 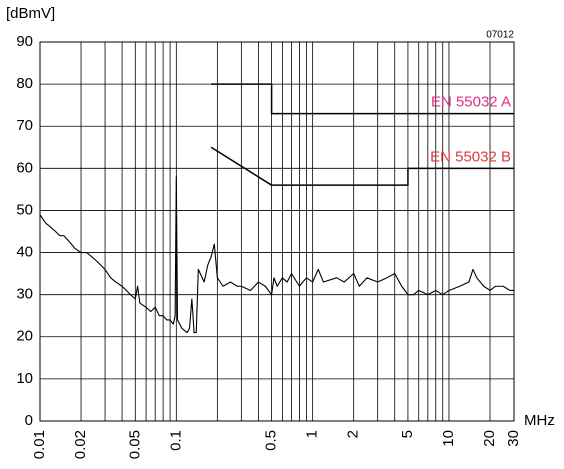 What do you see at coordinates (24, 378) in the screenshot?
I see `y-tick-label: 10` at bounding box center [24, 378].